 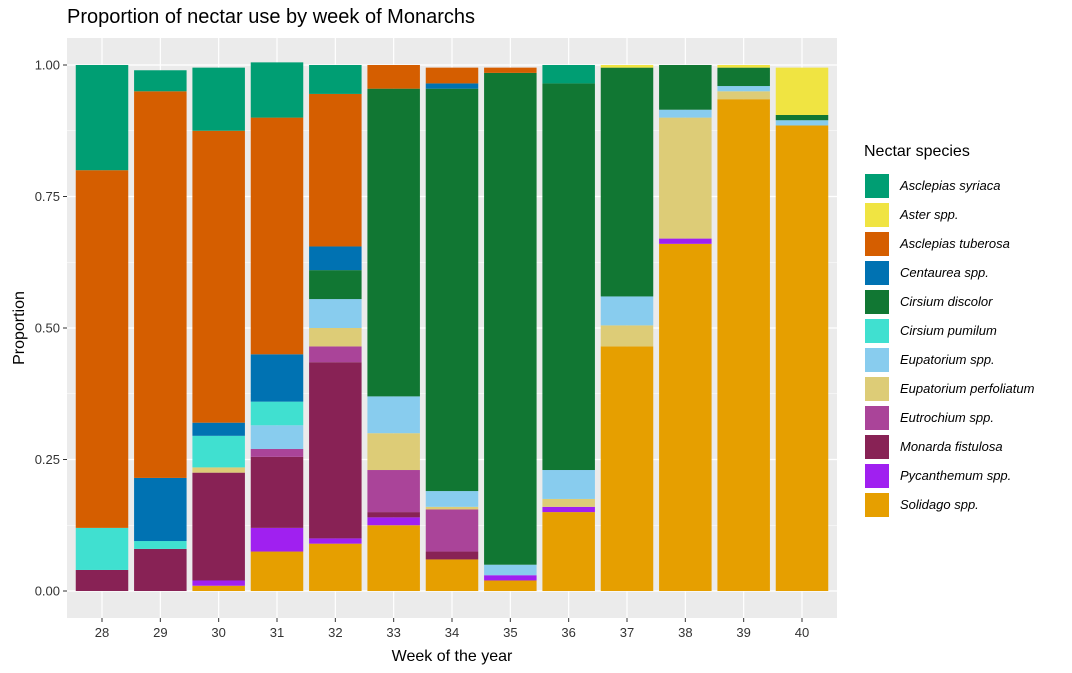 What do you see at coordinates (939, 504) in the screenshot?
I see `legend-label: Solidago spp.` at bounding box center [939, 504].